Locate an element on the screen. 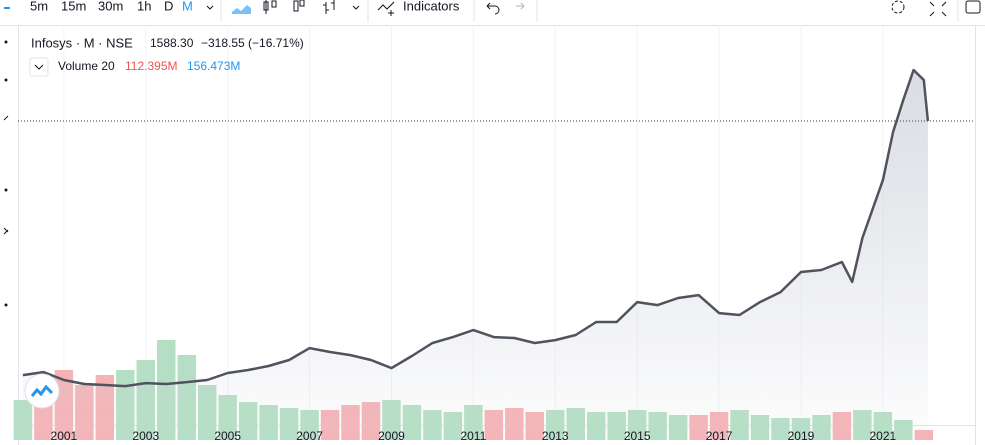 This screenshot has height=445, width=985. volume-title: Volume 20 is located at coordinates (86, 66).